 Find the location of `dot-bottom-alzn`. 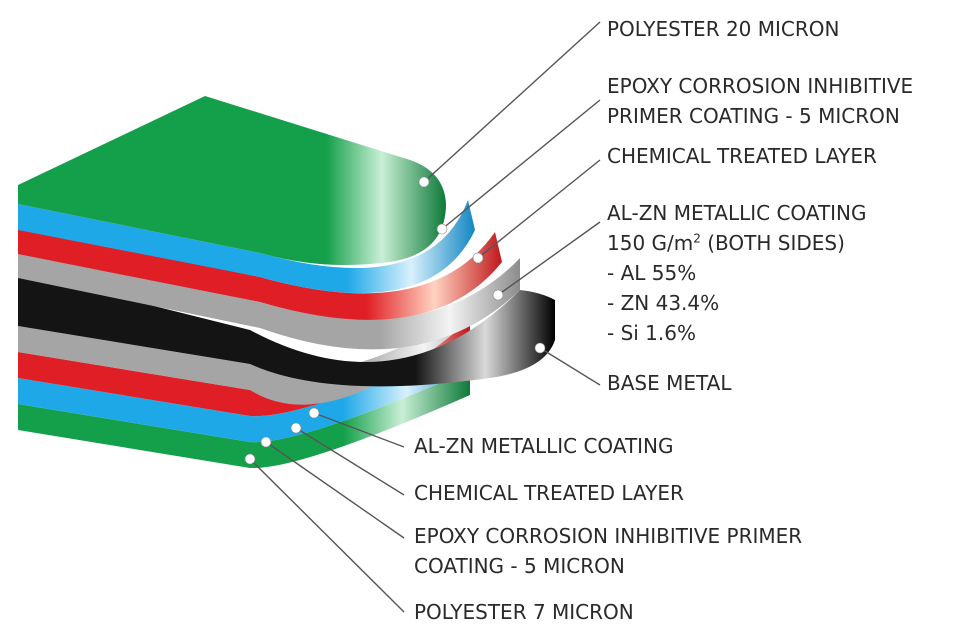

dot-bottom-alzn is located at coordinates (314, 413).